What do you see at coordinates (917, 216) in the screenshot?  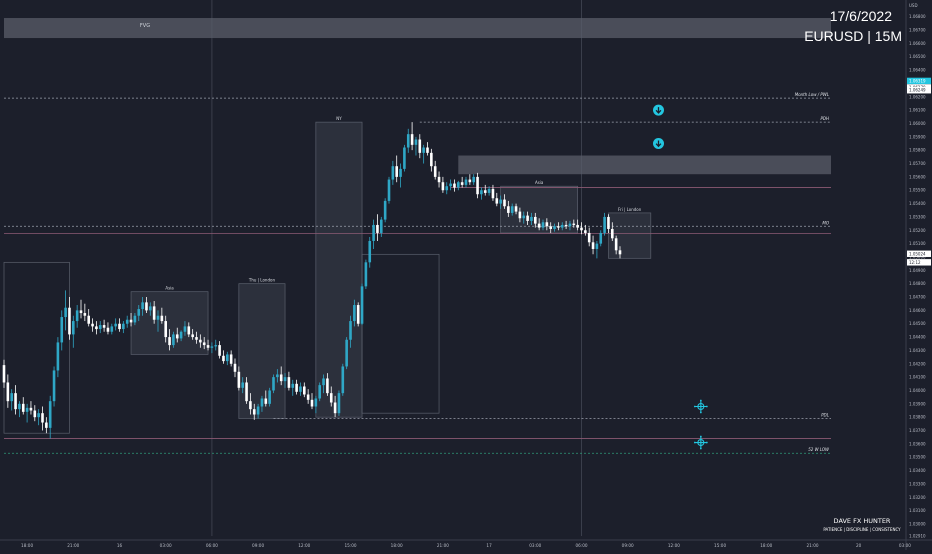 I see `price-tick: 1.05300` at bounding box center [917, 216].